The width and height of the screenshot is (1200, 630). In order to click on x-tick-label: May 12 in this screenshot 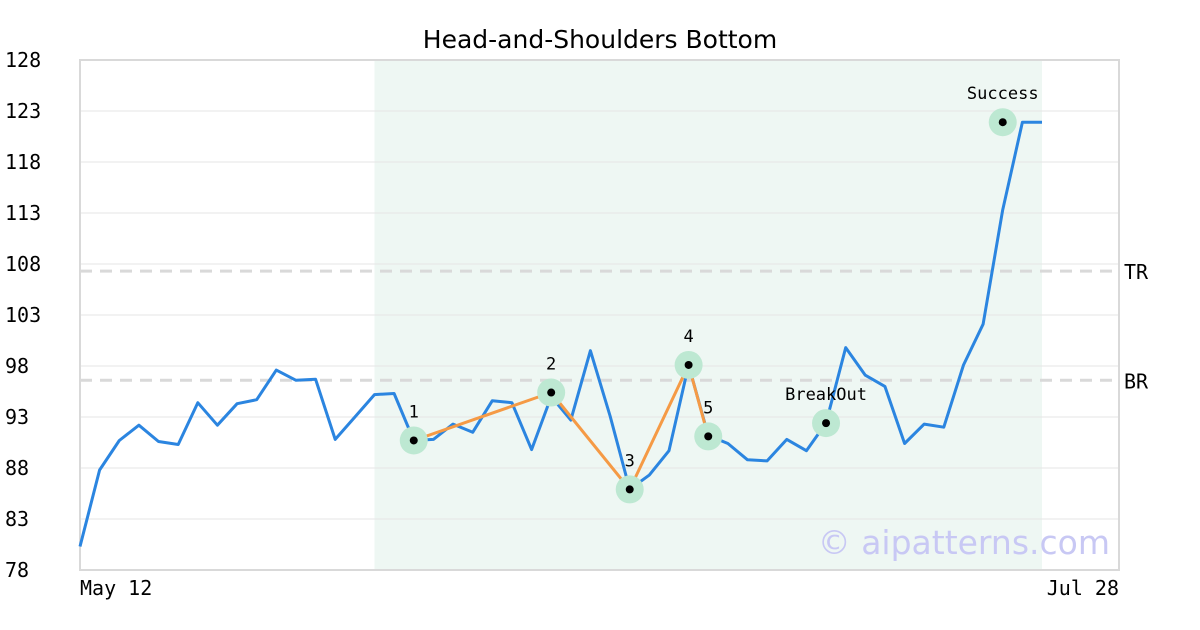, I will do `click(116, 588)`.